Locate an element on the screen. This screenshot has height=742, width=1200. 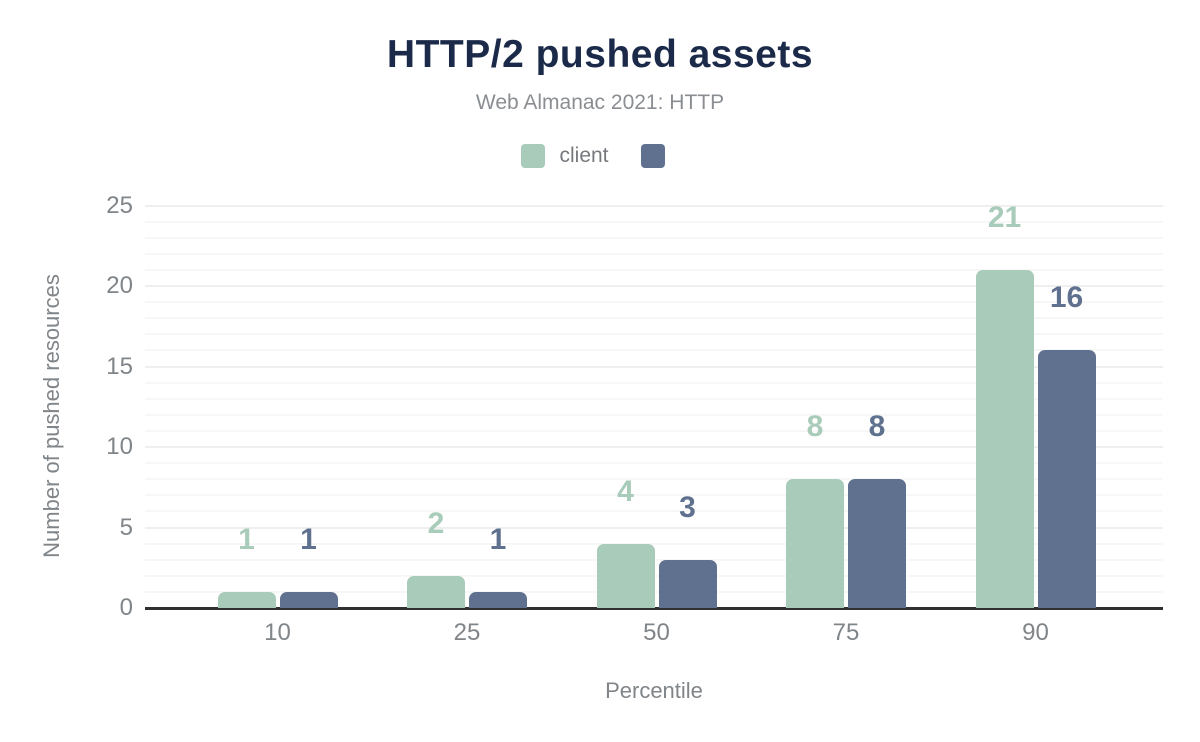
y-tick-label: 0 is located at coordinates (126, 607).